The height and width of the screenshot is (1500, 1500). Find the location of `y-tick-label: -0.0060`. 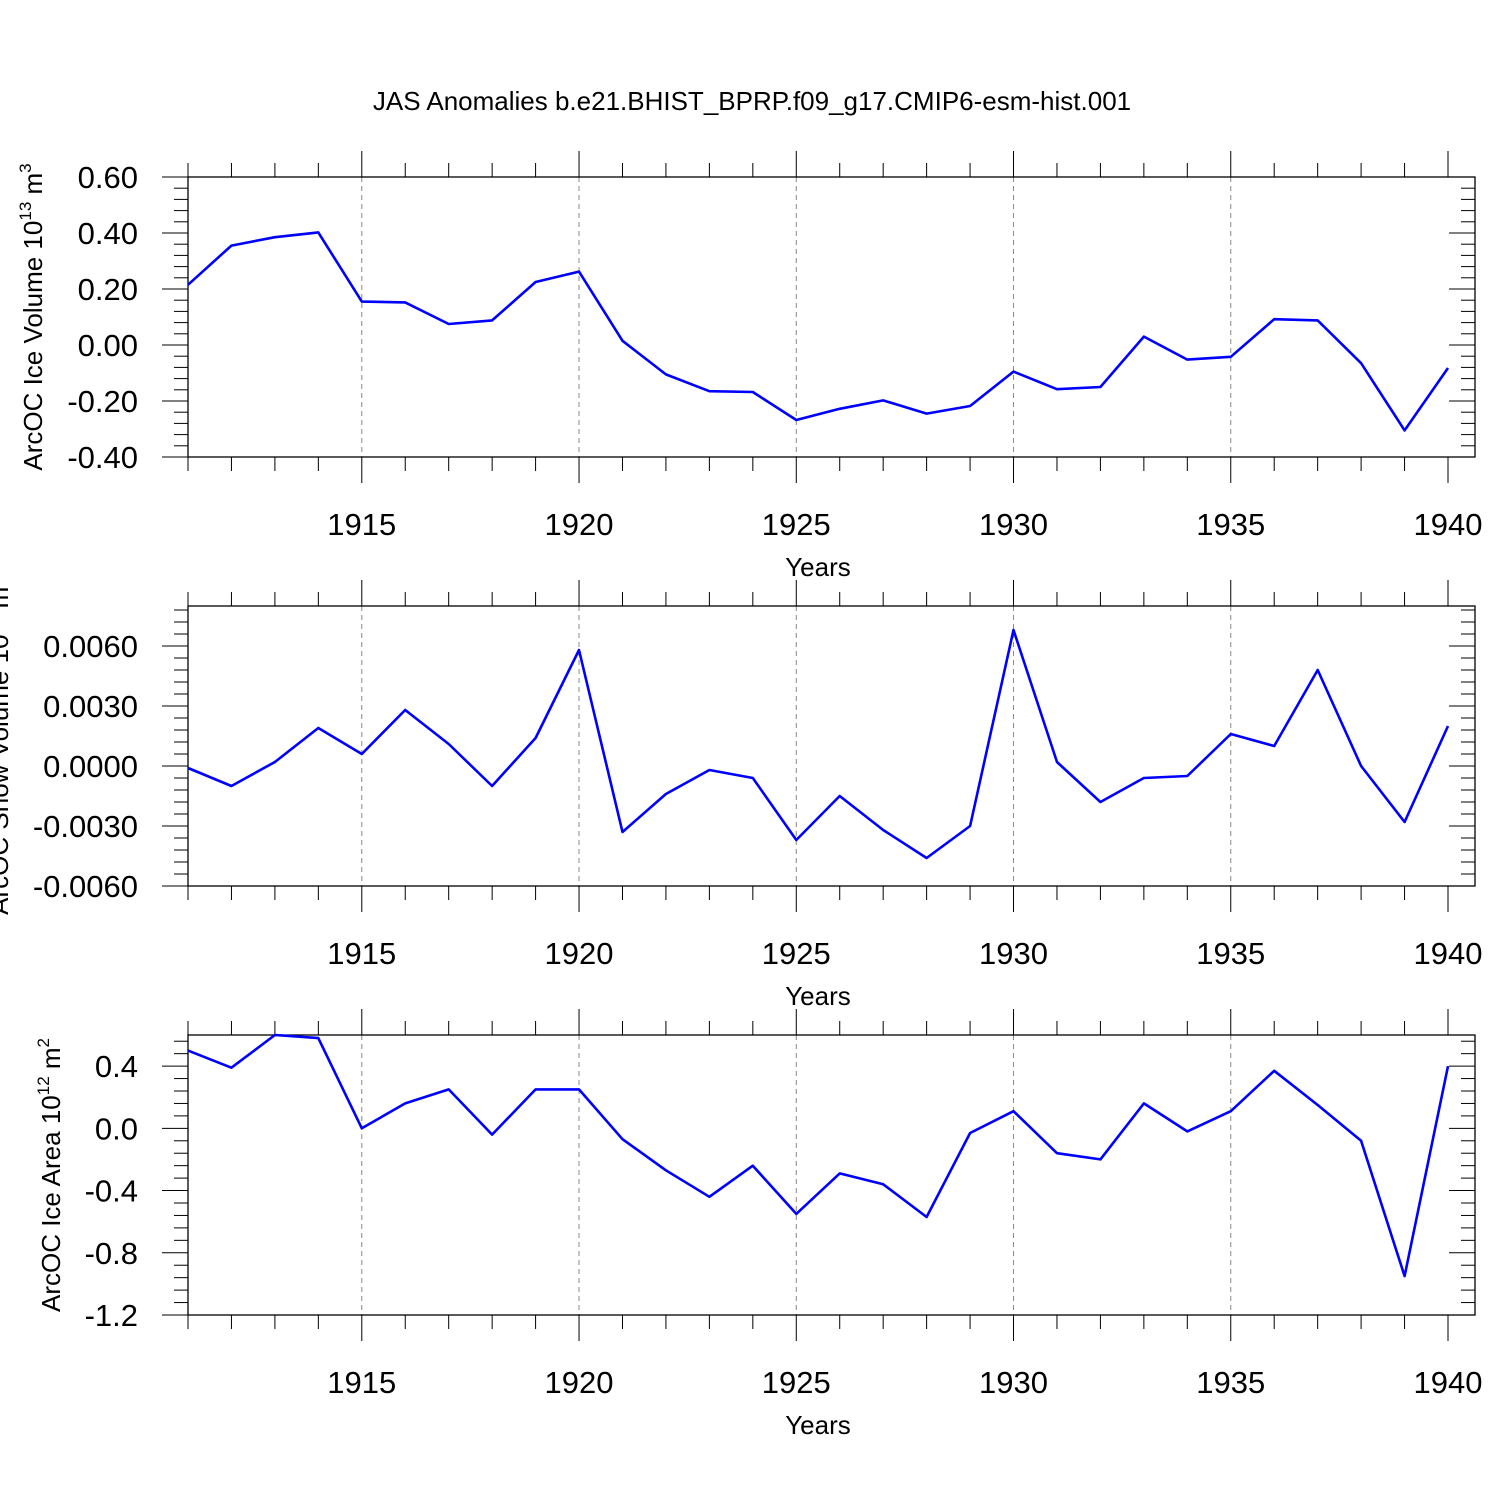

y-tick-label: -0.0060 is located at coordinates (85, 886).